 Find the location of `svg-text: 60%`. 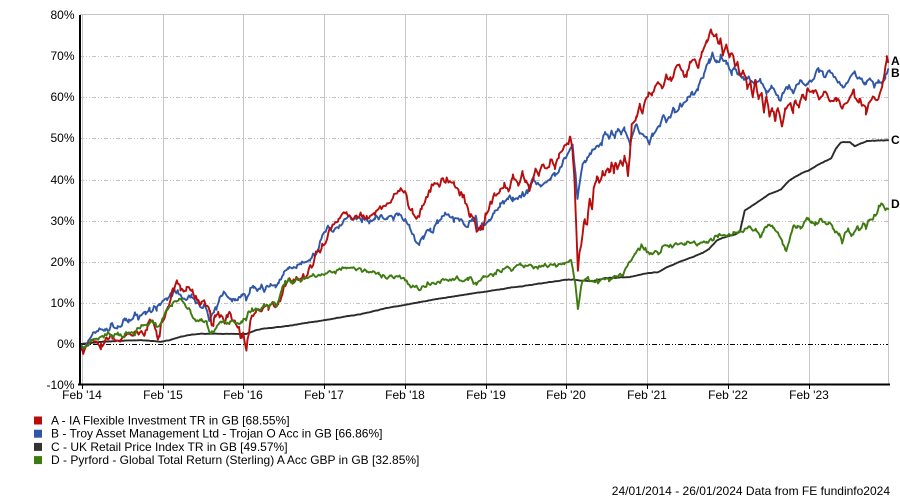

svg-text: 60% is located at coordinates (62, 97).